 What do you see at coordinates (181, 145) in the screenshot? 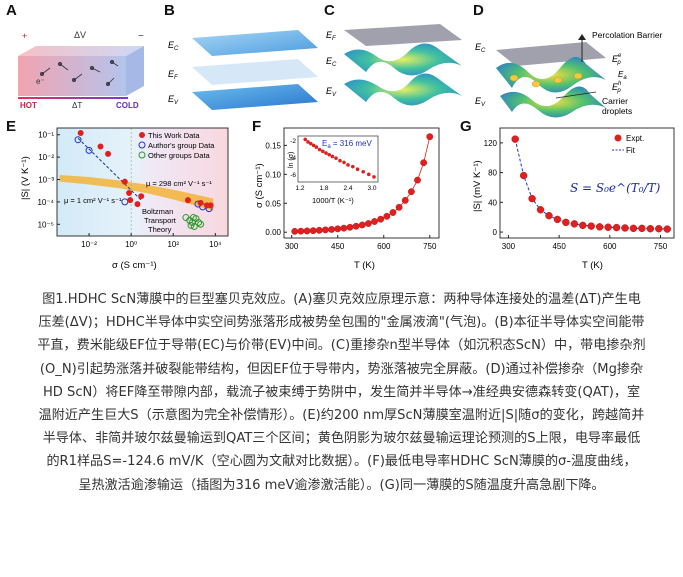
I see `legend-author: Author's group Data` at bounding box center [181, 145].